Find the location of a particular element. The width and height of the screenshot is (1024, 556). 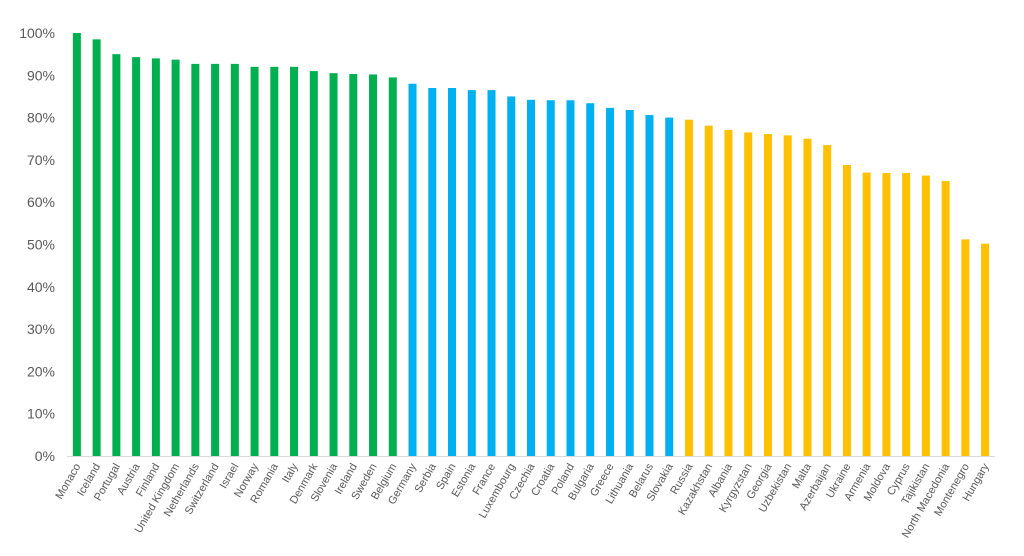

bar-serbia is located at coordinates (432, 272).